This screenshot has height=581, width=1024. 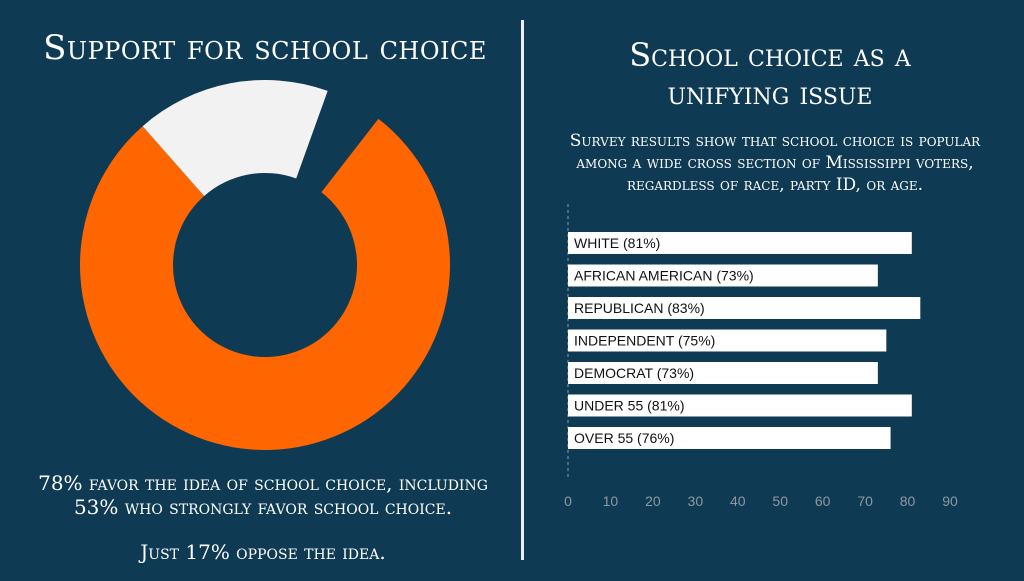 What do you see at coordinates (775, 185) in the screenshot?
I see `subtitle-line3: regardless of race, party ID, or age.` at bounding box center [775, 185].